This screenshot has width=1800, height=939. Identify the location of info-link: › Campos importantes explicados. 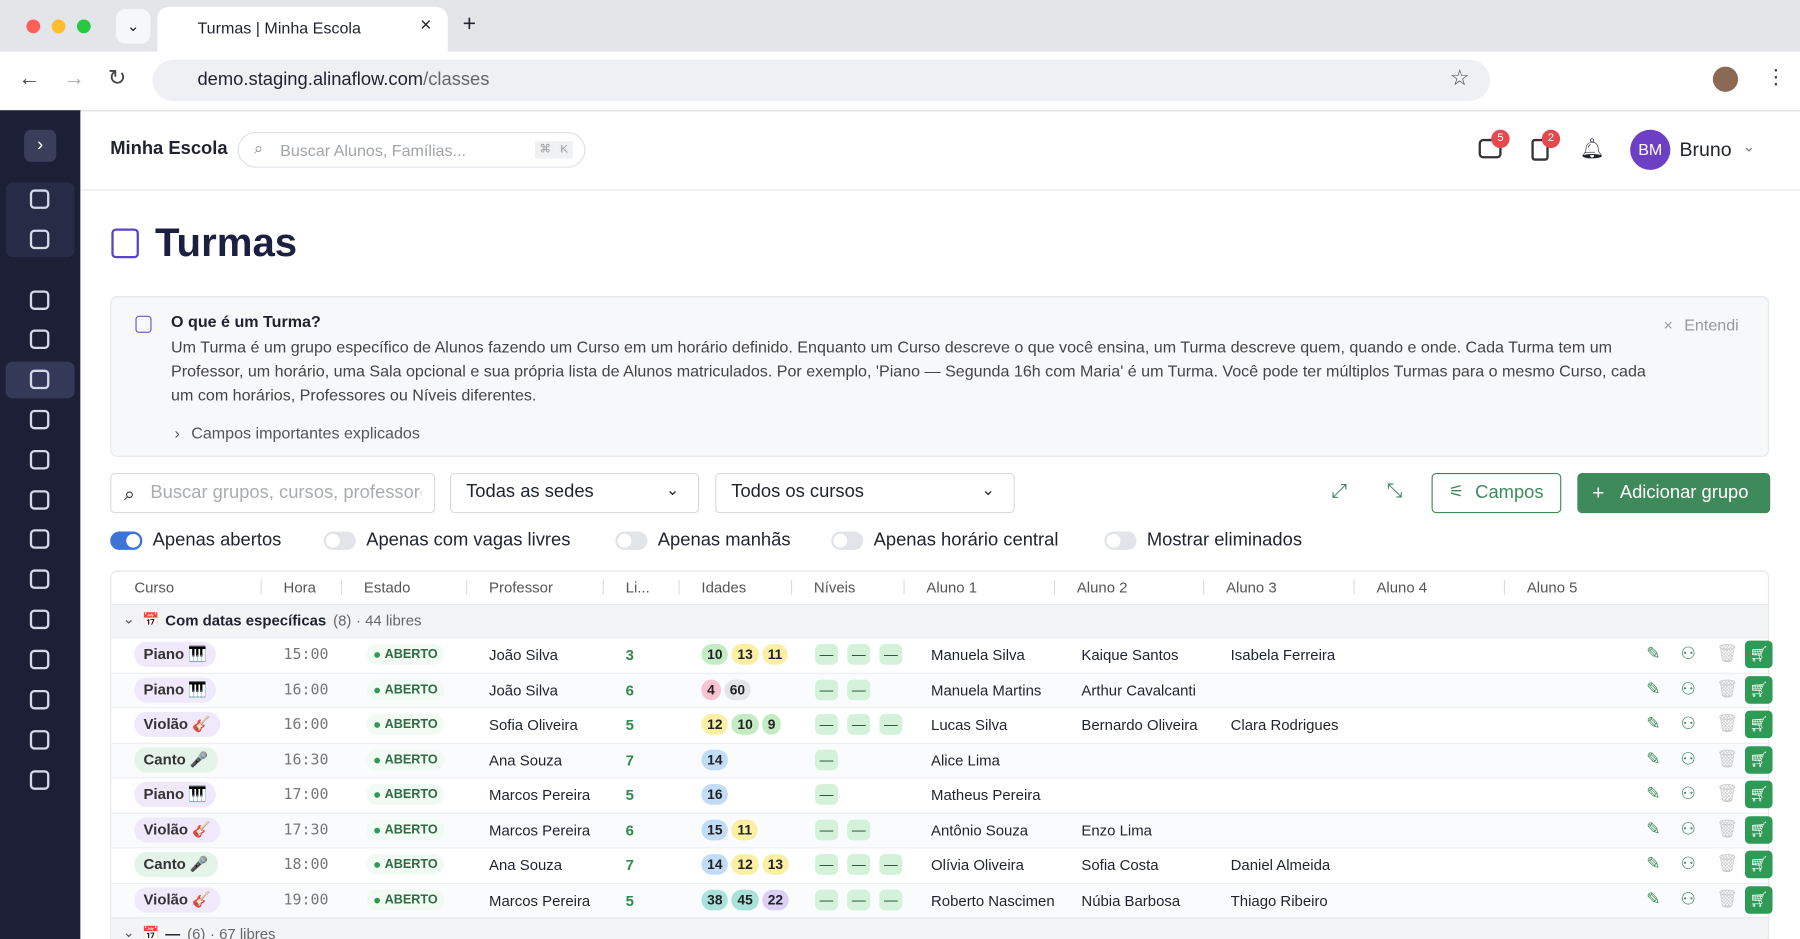
(297, 432).